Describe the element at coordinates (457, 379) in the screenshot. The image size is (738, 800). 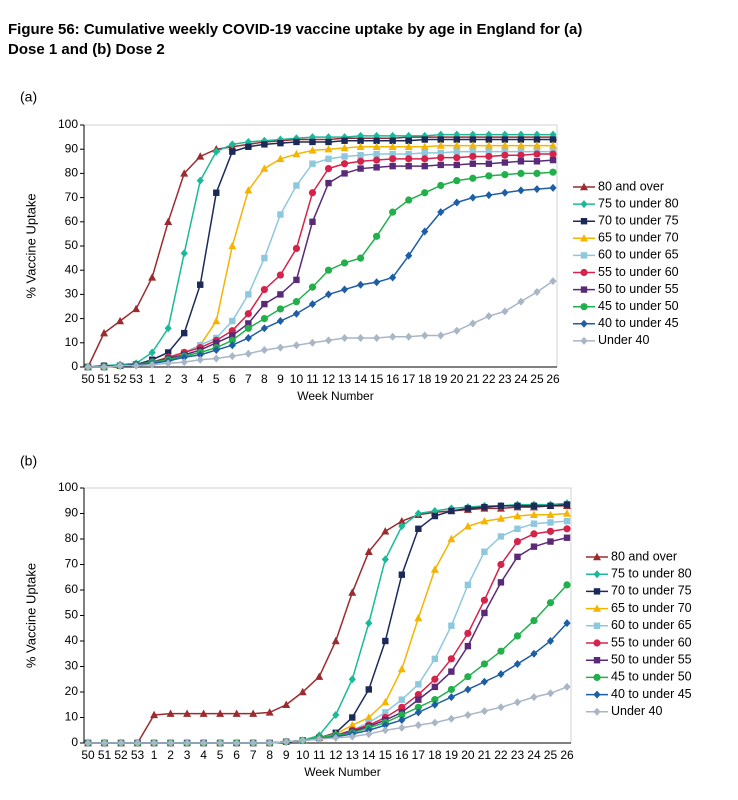
I see `x-tick-label: 20` at that location.